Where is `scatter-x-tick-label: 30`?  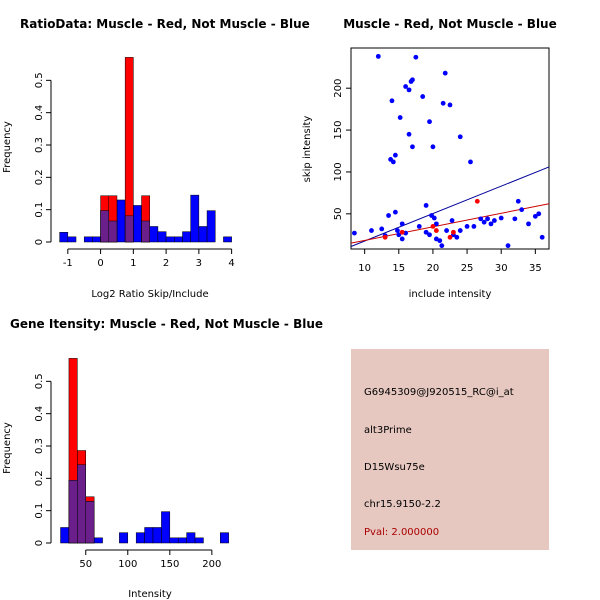
scatter-x-tick-label: 30 is located at coordinates (501, 268).